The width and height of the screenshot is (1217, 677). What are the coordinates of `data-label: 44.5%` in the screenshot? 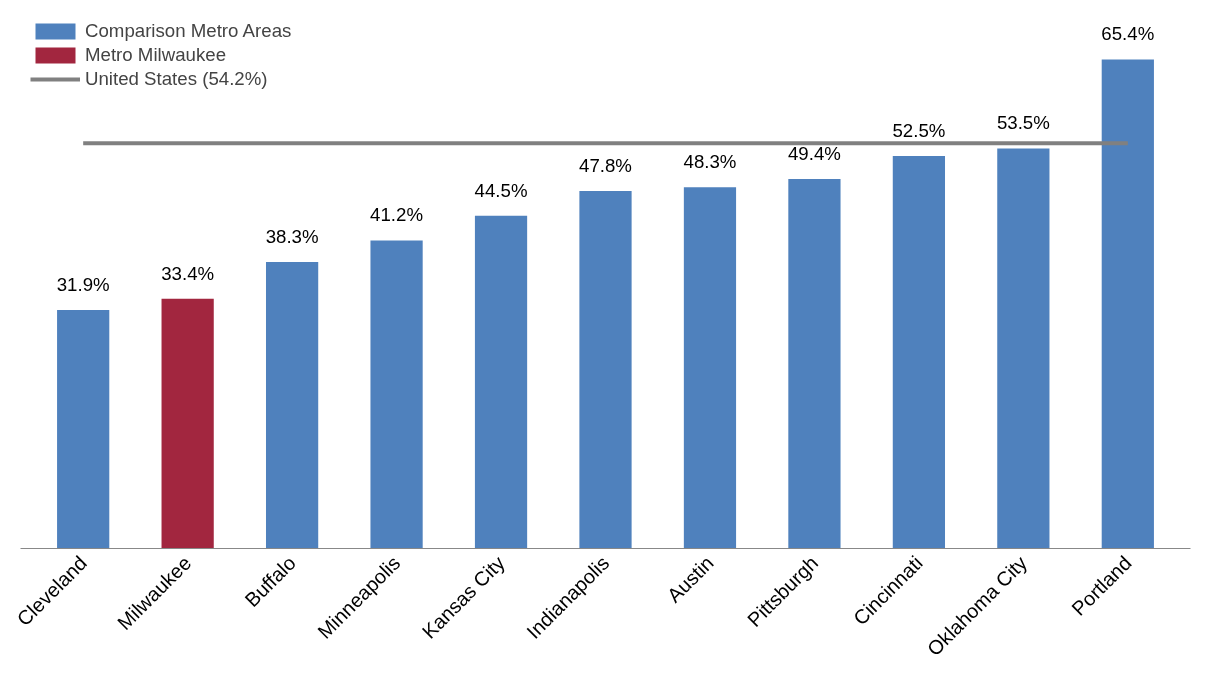 It's located at (501, 190).